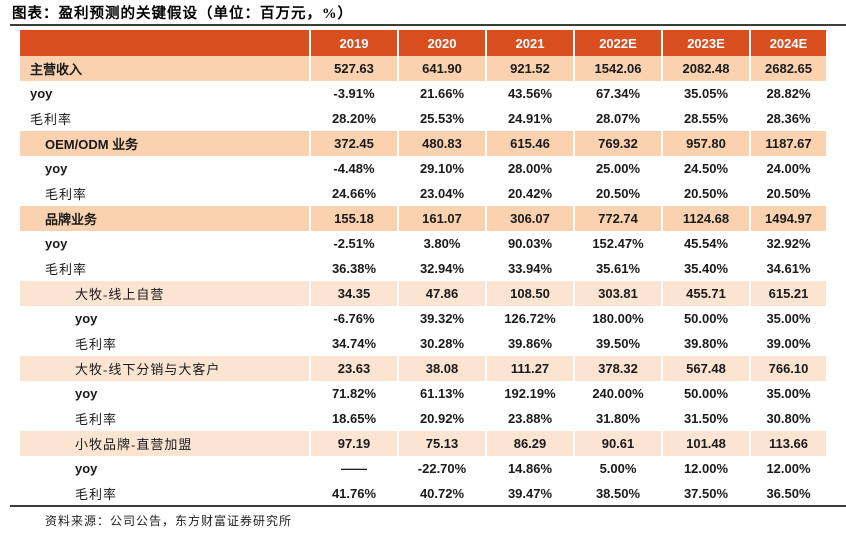 This screenshot has width=846, height=540. Describe the element at coordinates (705, 93) in the screenshot. I see `data-cell: 35.05%` at that location.